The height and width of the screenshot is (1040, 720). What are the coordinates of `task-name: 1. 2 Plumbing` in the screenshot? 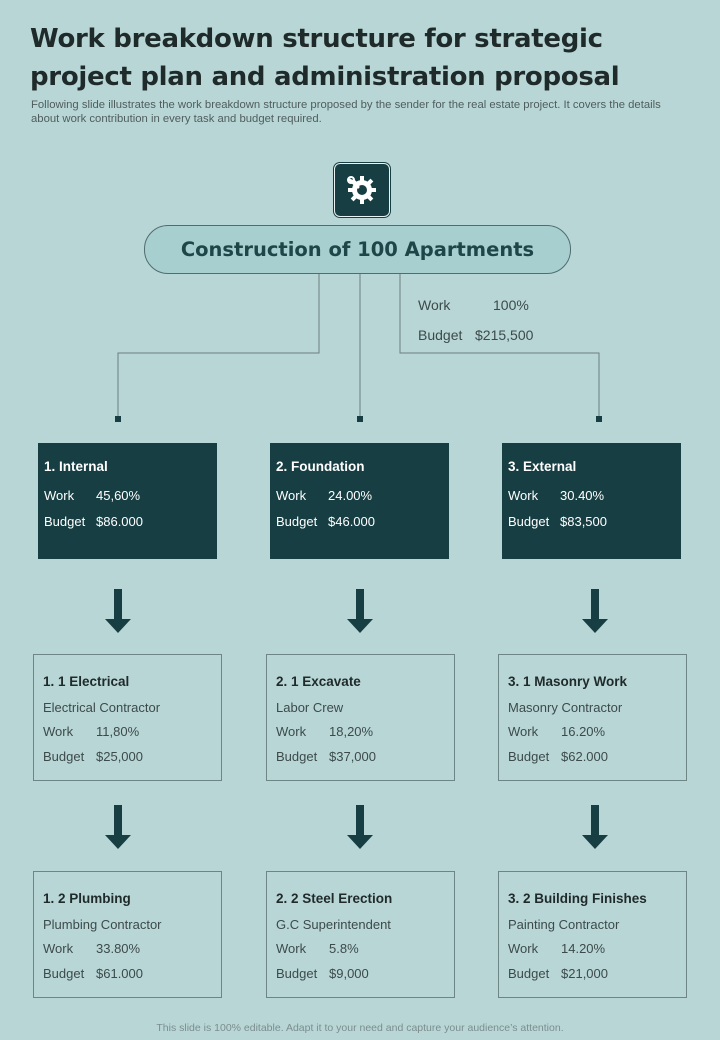 It's located at (87, 898).